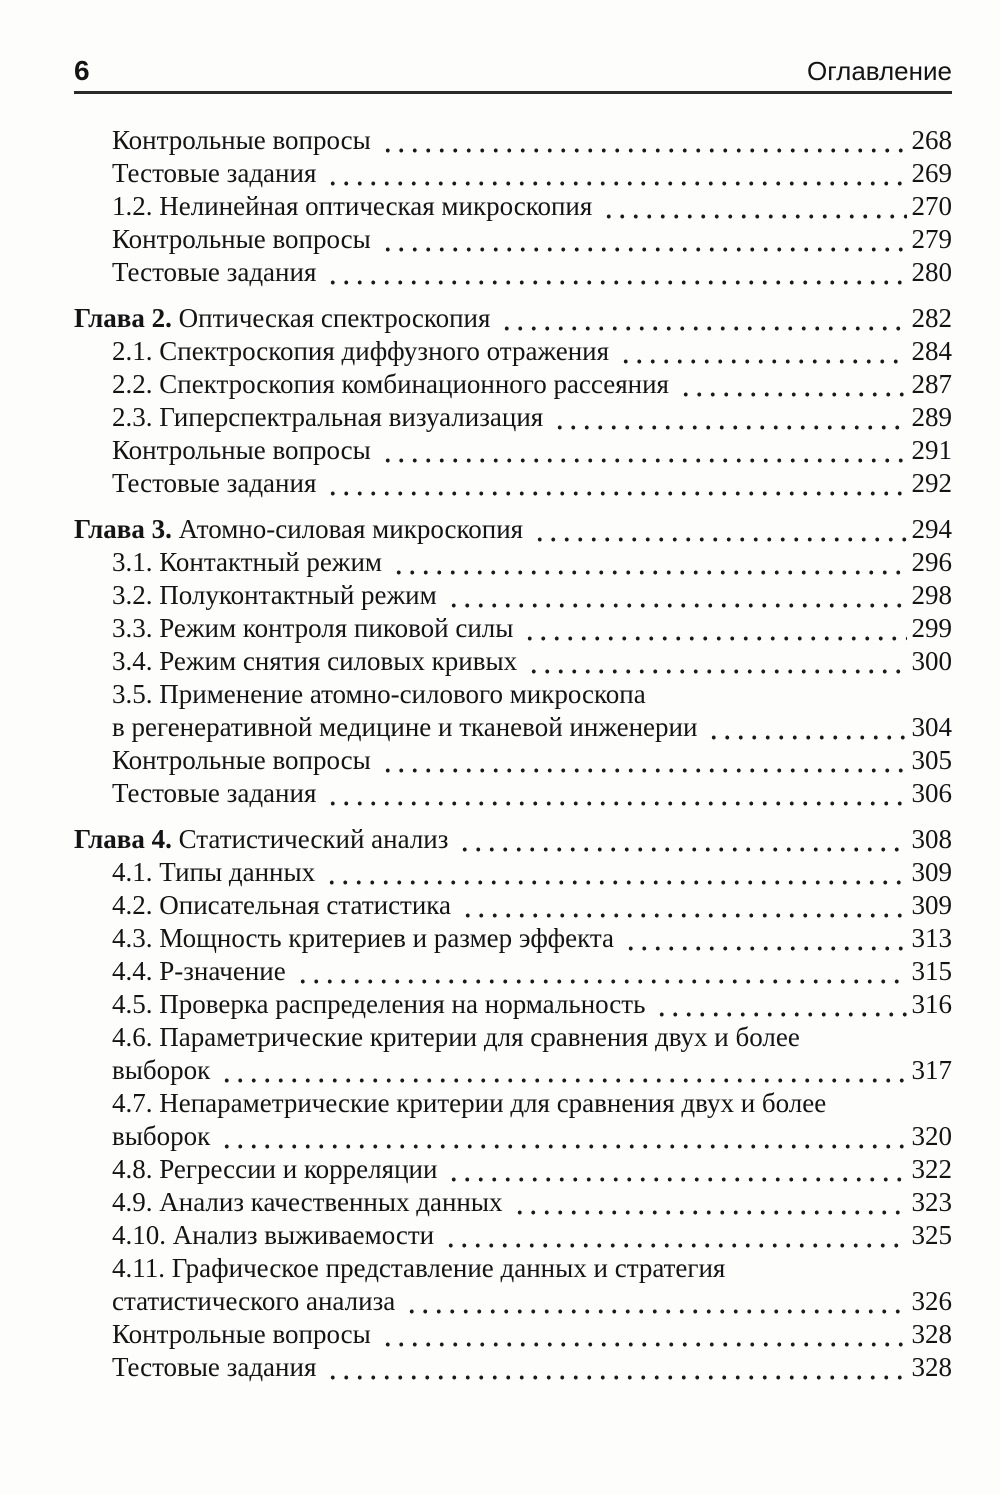 The height and width of the screenshot is (1494, 1000). I want to click on toc-entry: 4.1. Типы данных 309, so click(513, 872).